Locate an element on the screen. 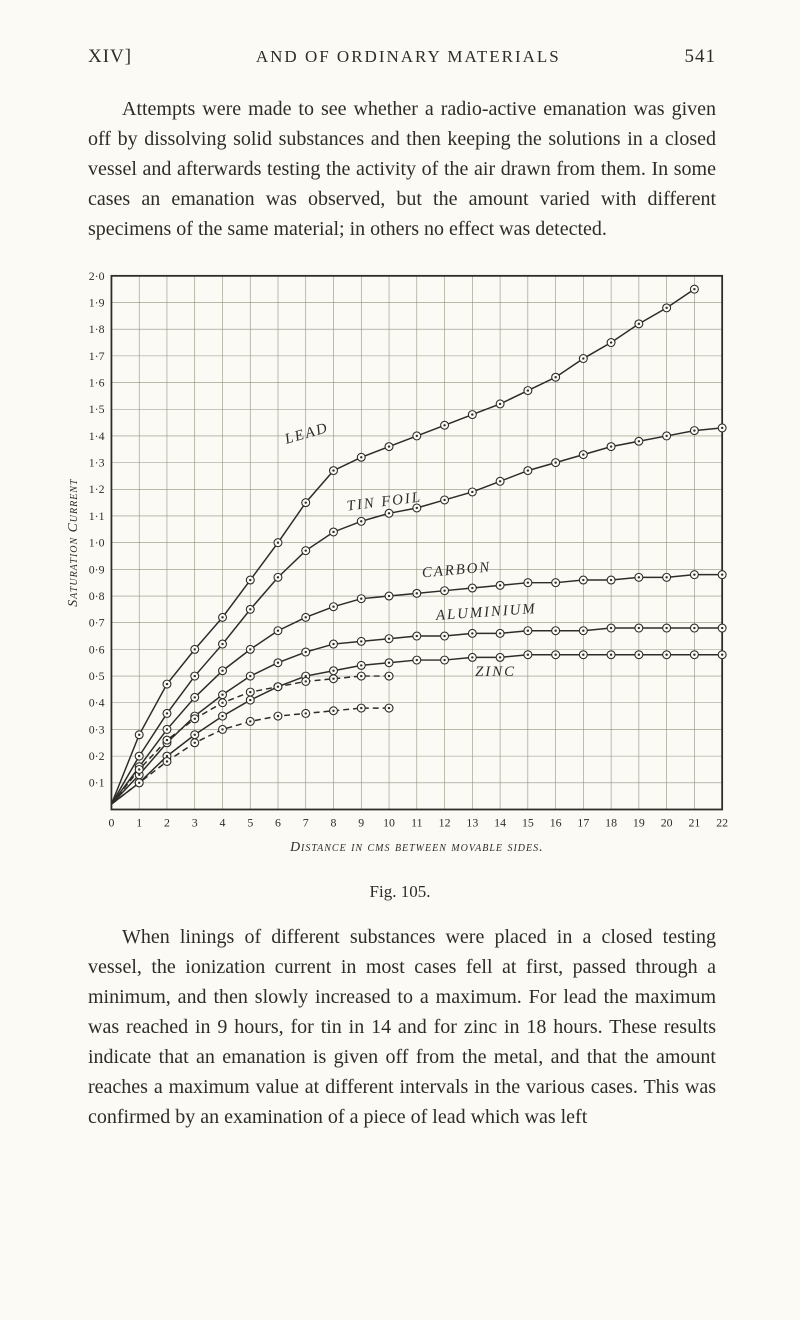 The image size is (800, 1320). page-number: 541 is located at coordinates (700, 56).